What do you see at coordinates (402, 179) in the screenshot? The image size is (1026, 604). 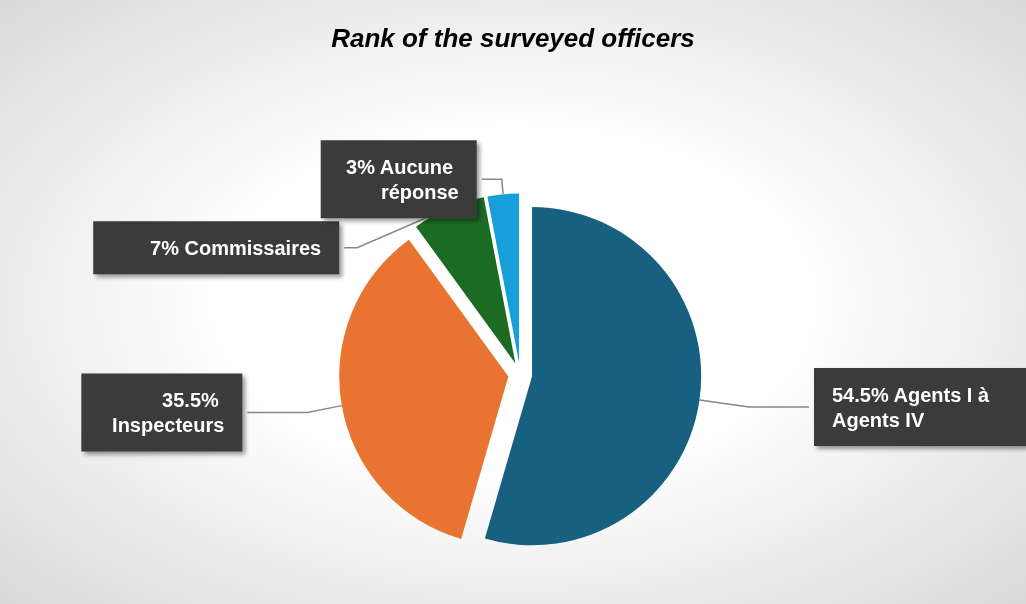 I see `slice-label: 3% Aucune réponse` at bounding box center [402, 179].